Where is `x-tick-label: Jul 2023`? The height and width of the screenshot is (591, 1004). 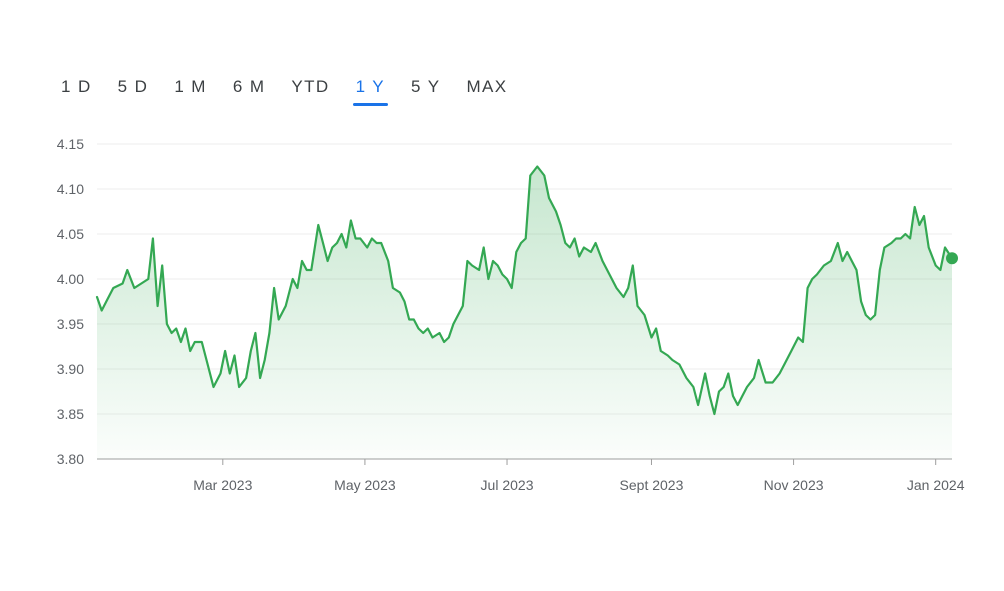 x-tick-label: Jul 2023 is located at coordinates (507, 485).